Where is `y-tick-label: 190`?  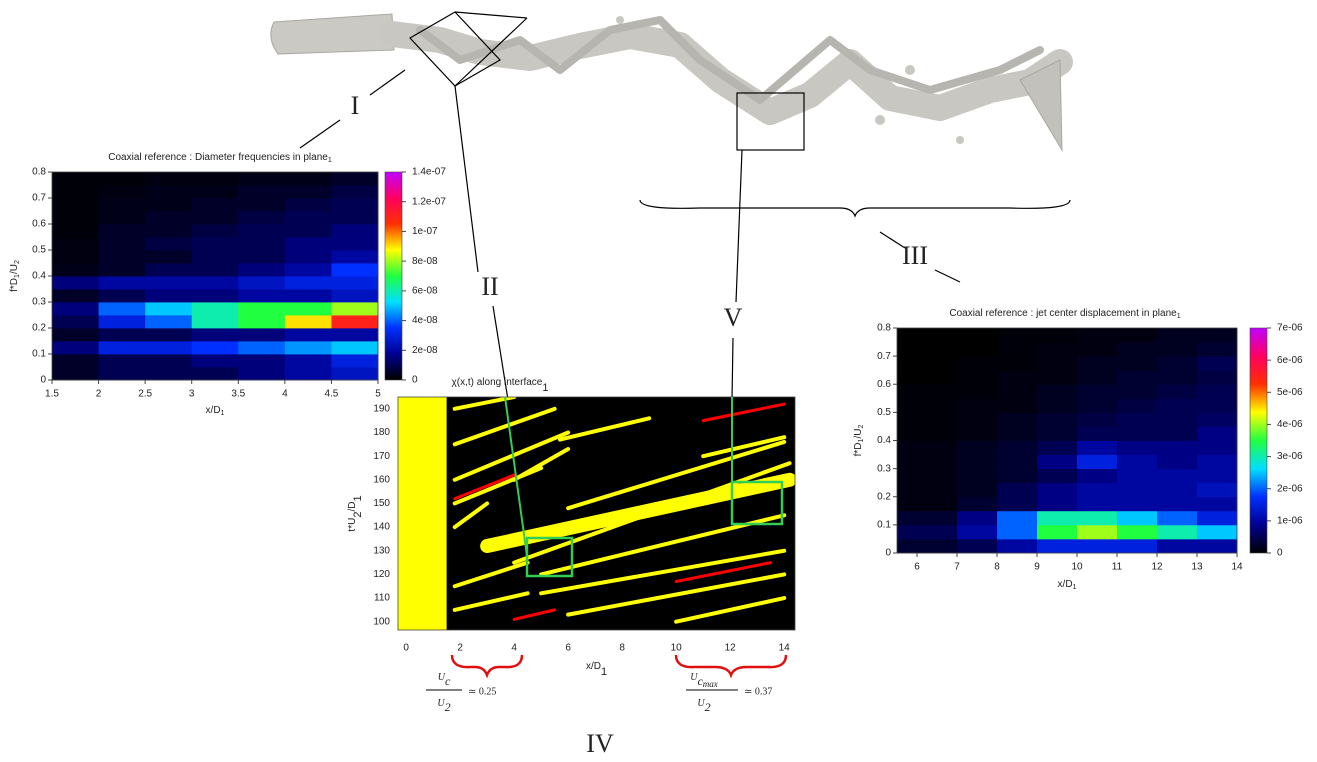 y-tick-label: 190 is located at coordinates (381, 408).